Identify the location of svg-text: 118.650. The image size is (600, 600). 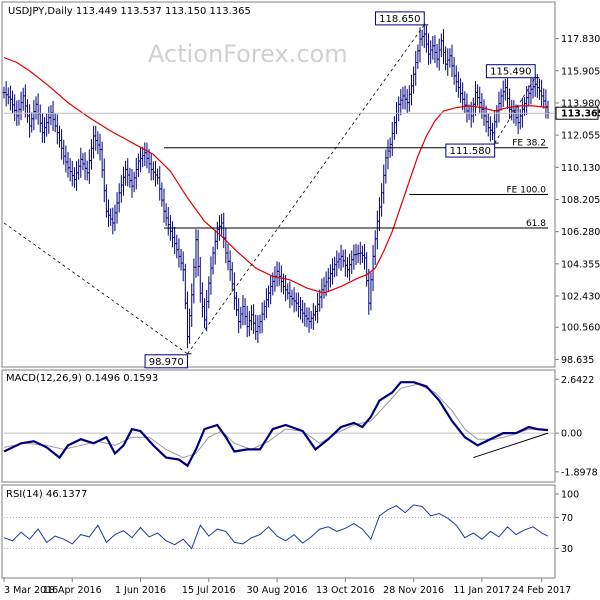
(399, 19).